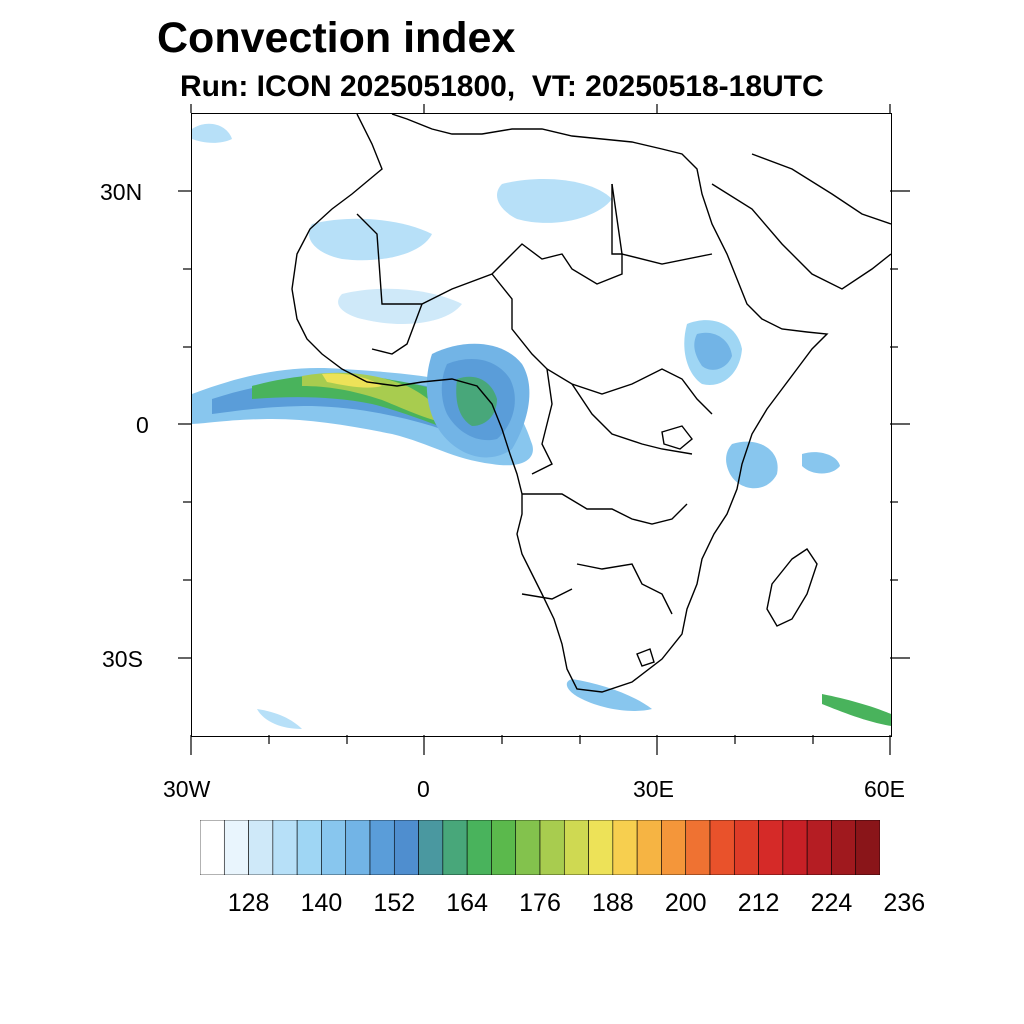 The image size is (1024, 1024). I want to click on colorbar-label: 128, so click(248, 903).